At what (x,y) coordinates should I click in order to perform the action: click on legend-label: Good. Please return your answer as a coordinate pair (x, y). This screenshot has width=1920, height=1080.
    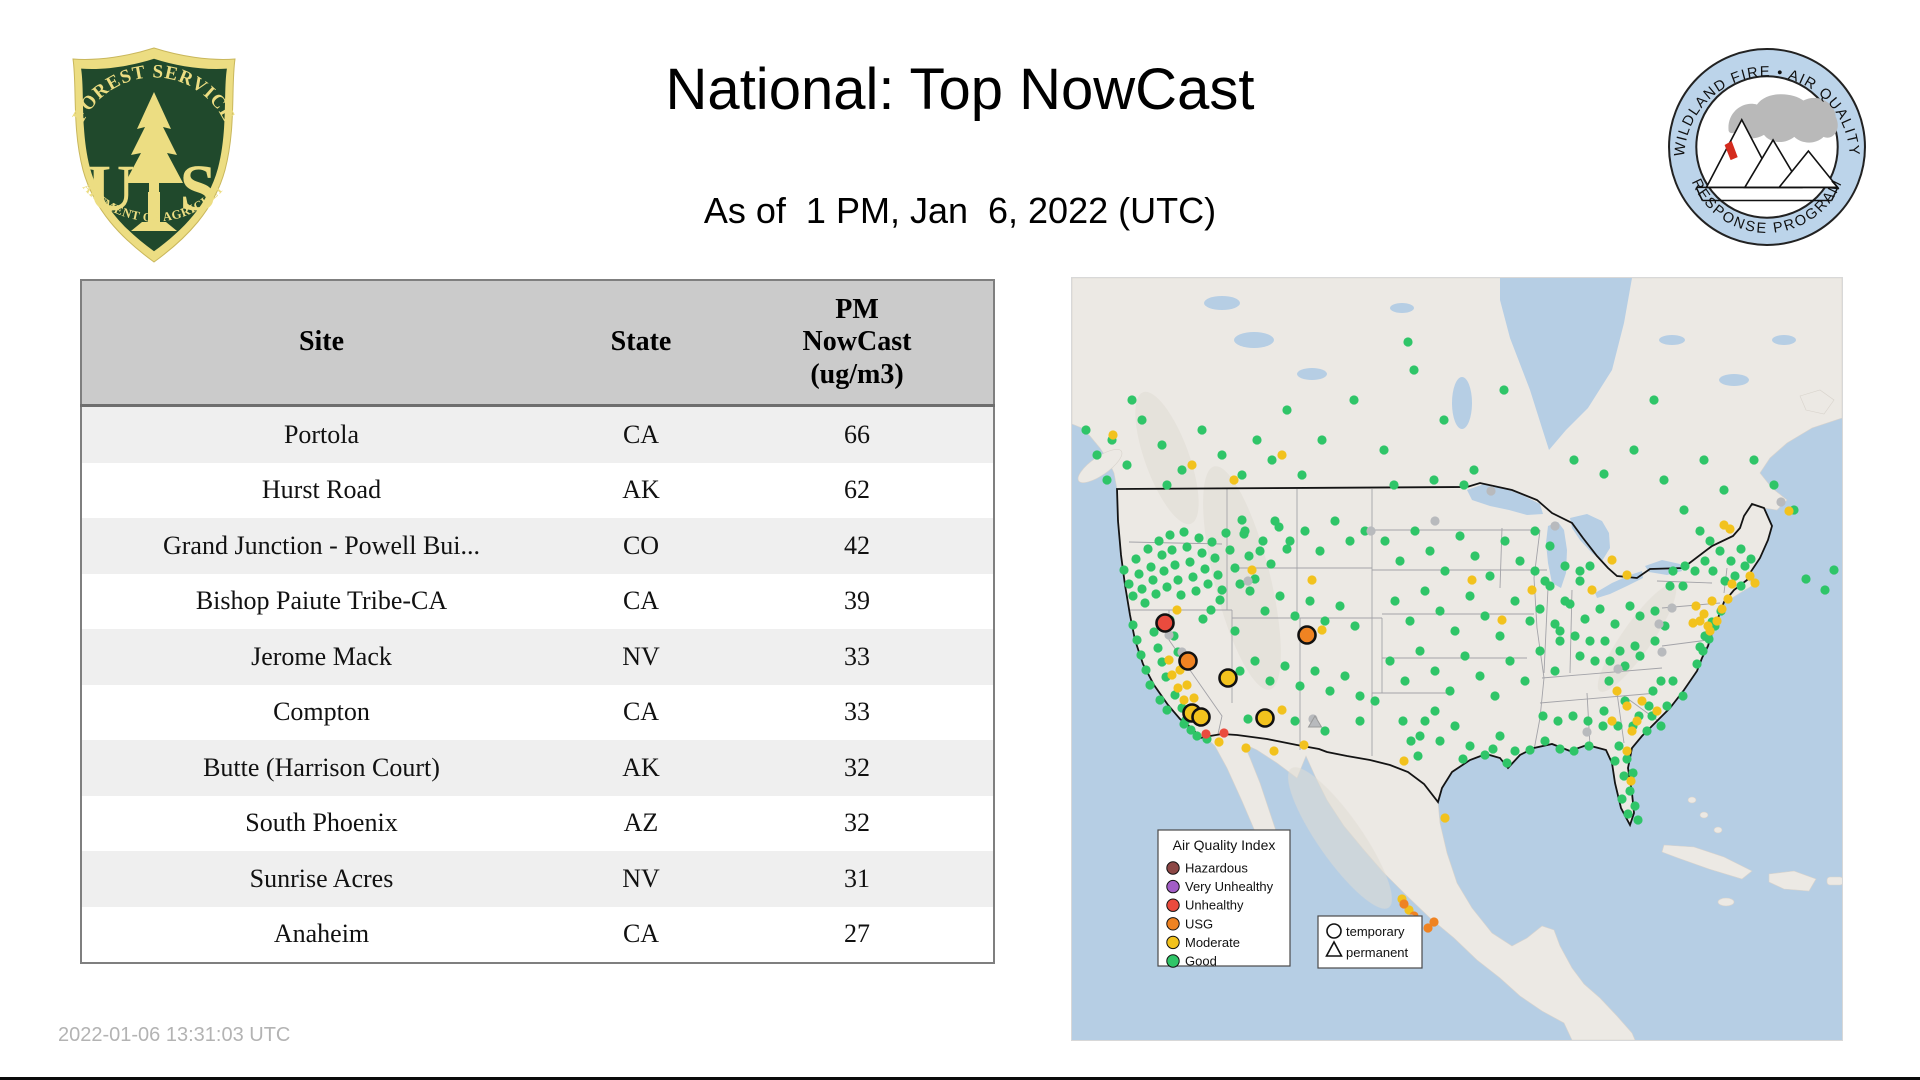
    Looking at the image, I should click on (1201, 961).